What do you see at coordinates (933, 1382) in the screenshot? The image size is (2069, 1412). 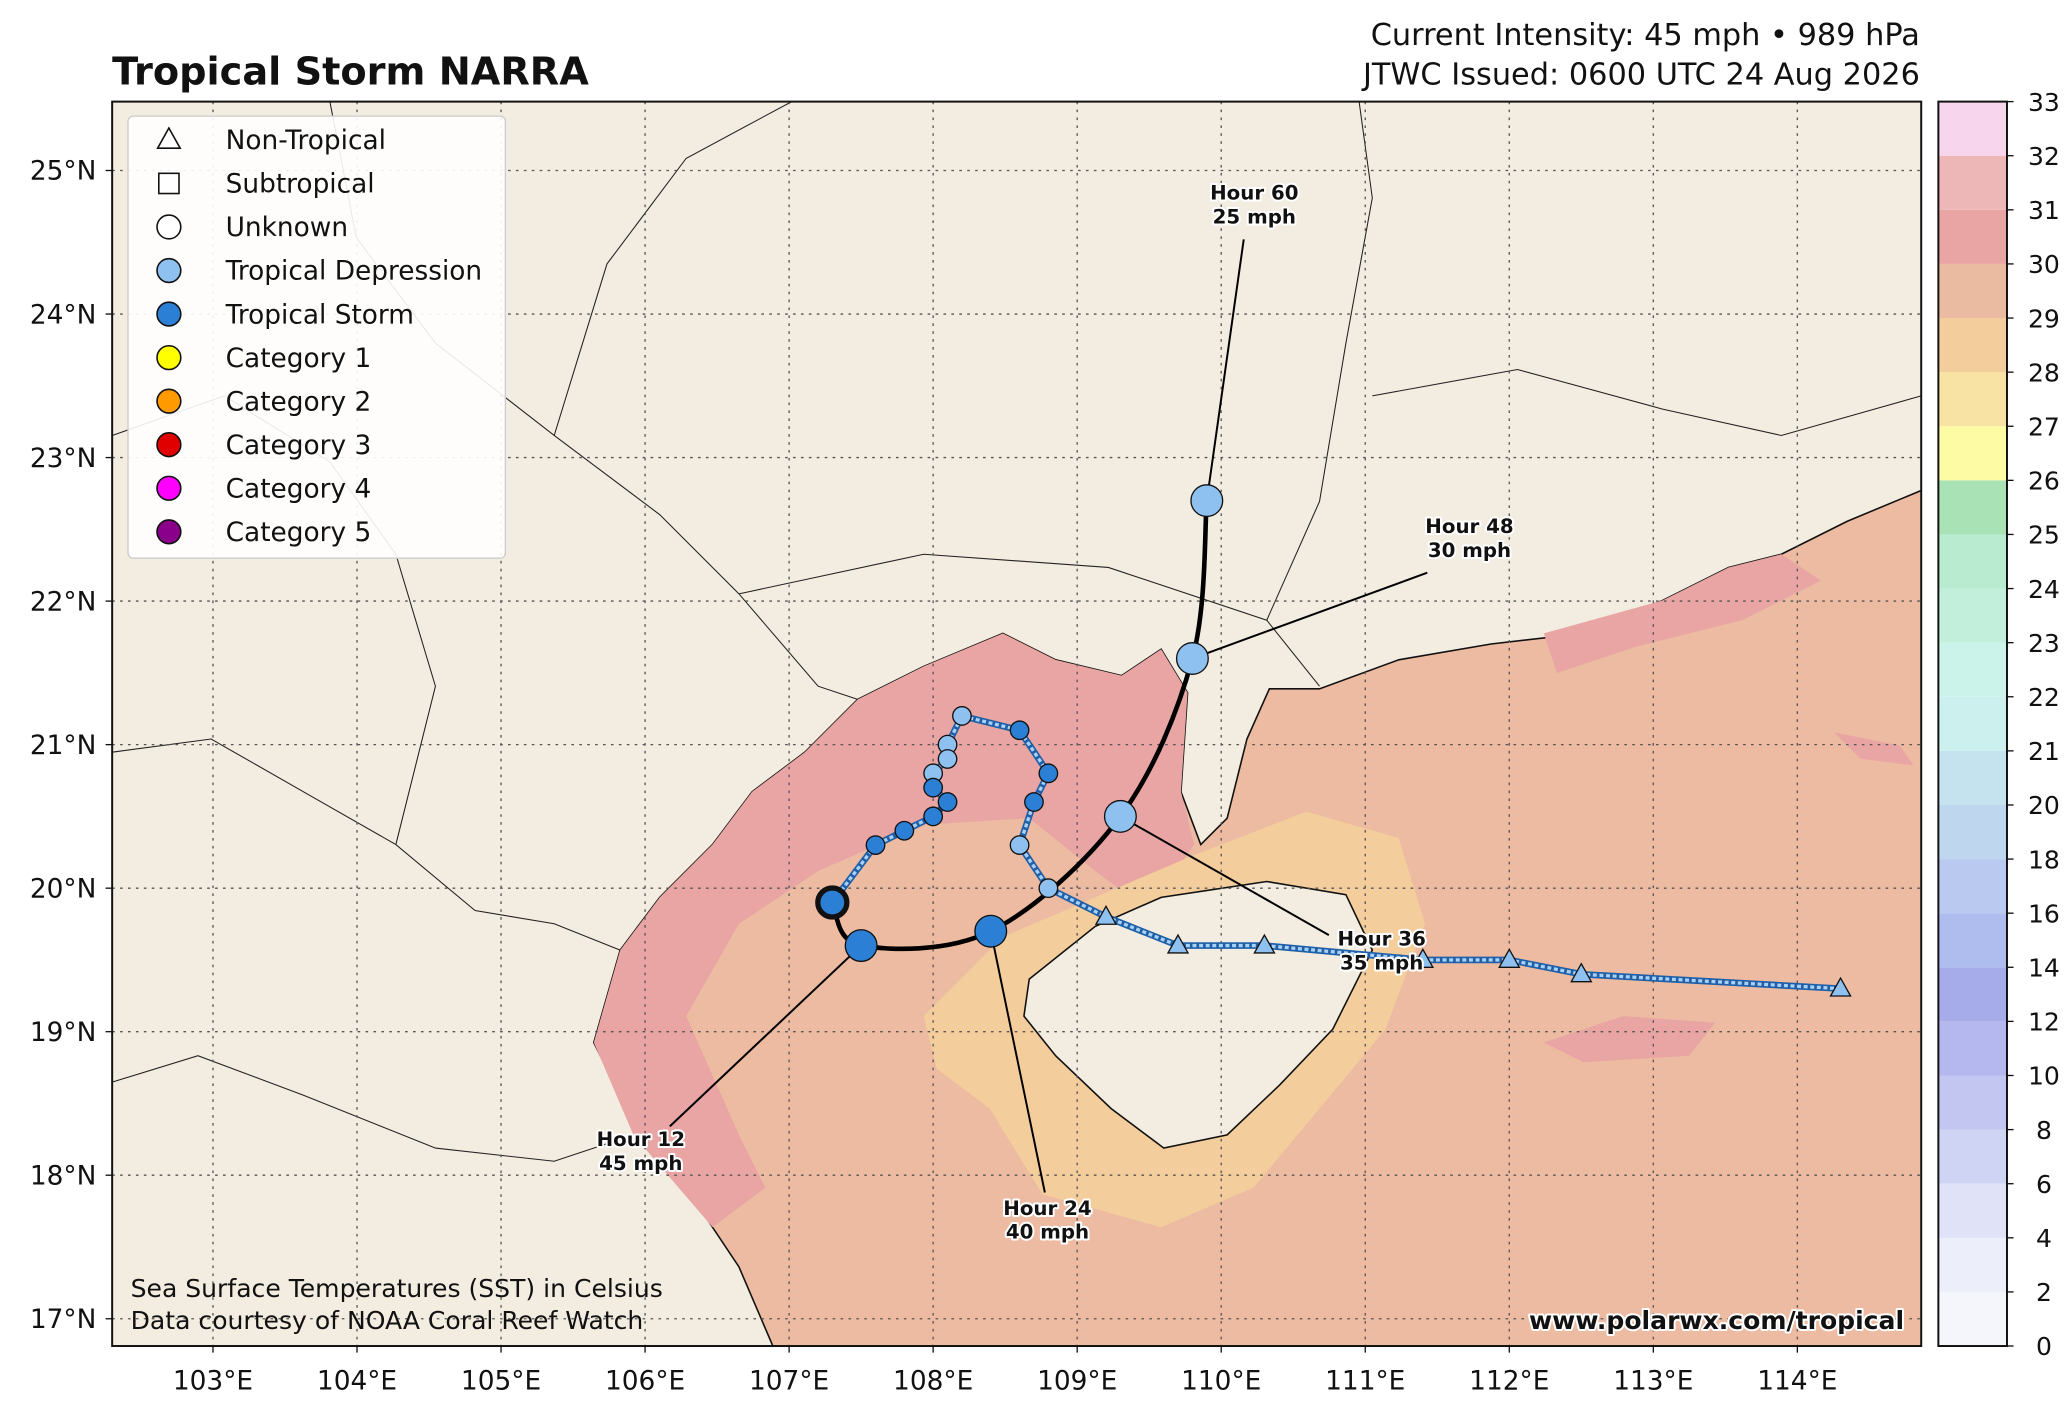 I see `x-tick-label: 108°E` at bounding box center [933, 1382].